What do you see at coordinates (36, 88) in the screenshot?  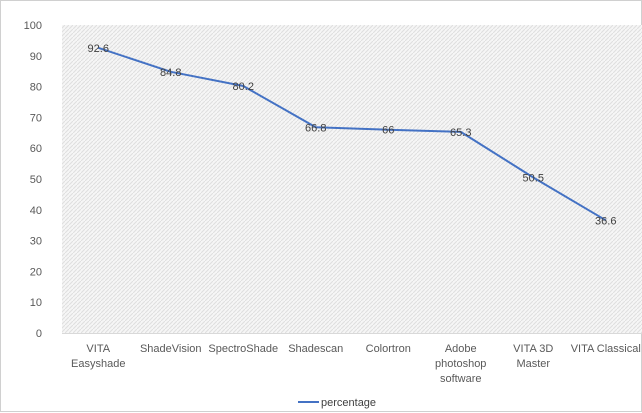 I see `y-tick-label: 80` at bounding box center [36, 88].